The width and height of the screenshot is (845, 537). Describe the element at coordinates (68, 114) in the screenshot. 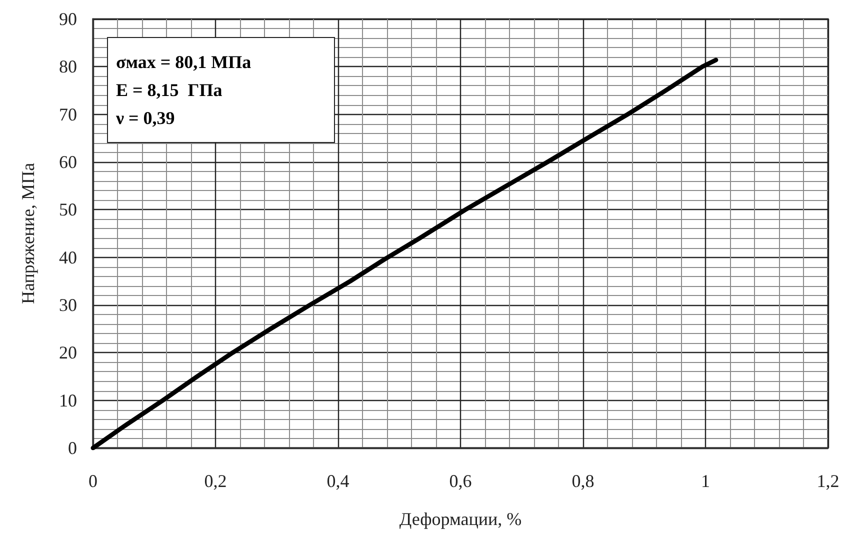

I see `y-tick-label: 70` at that location.